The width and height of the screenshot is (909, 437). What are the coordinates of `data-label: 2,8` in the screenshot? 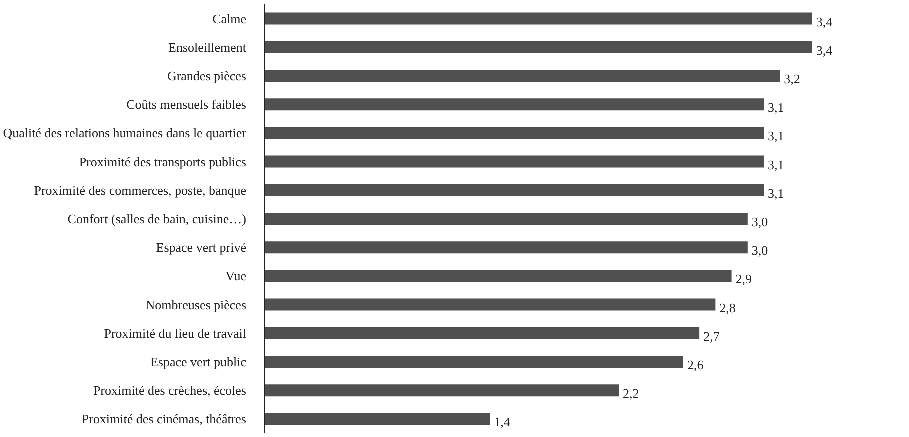 It's located at (728, 308).